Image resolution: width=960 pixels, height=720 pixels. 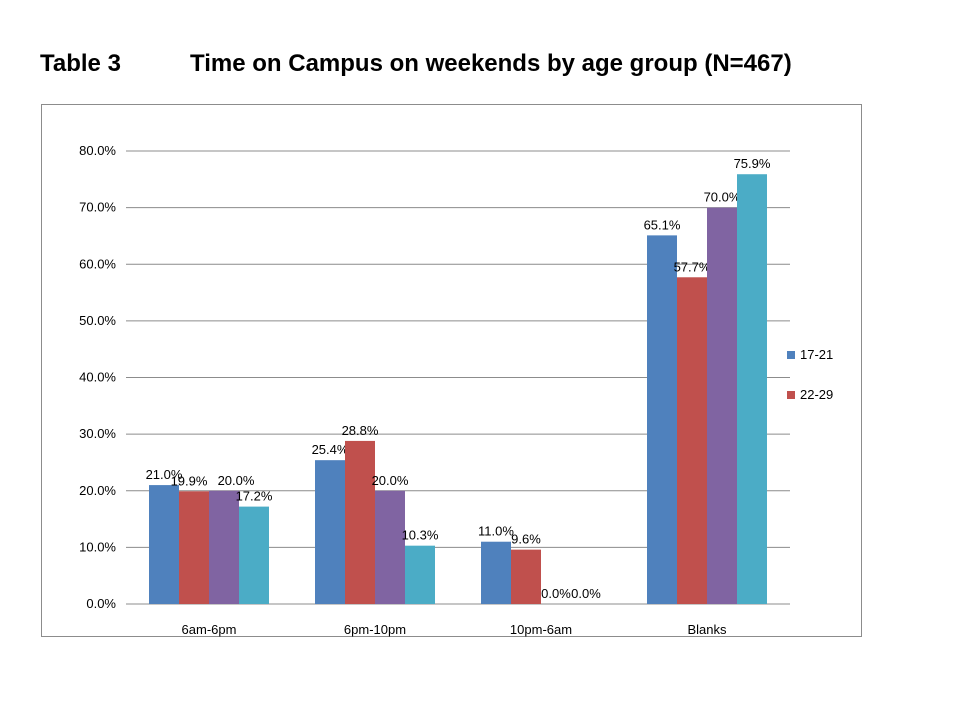 What do you see at coordinates (80, 63) in the screenshot?
I see `table-number: Table 3` at bounding box center [80, 63].